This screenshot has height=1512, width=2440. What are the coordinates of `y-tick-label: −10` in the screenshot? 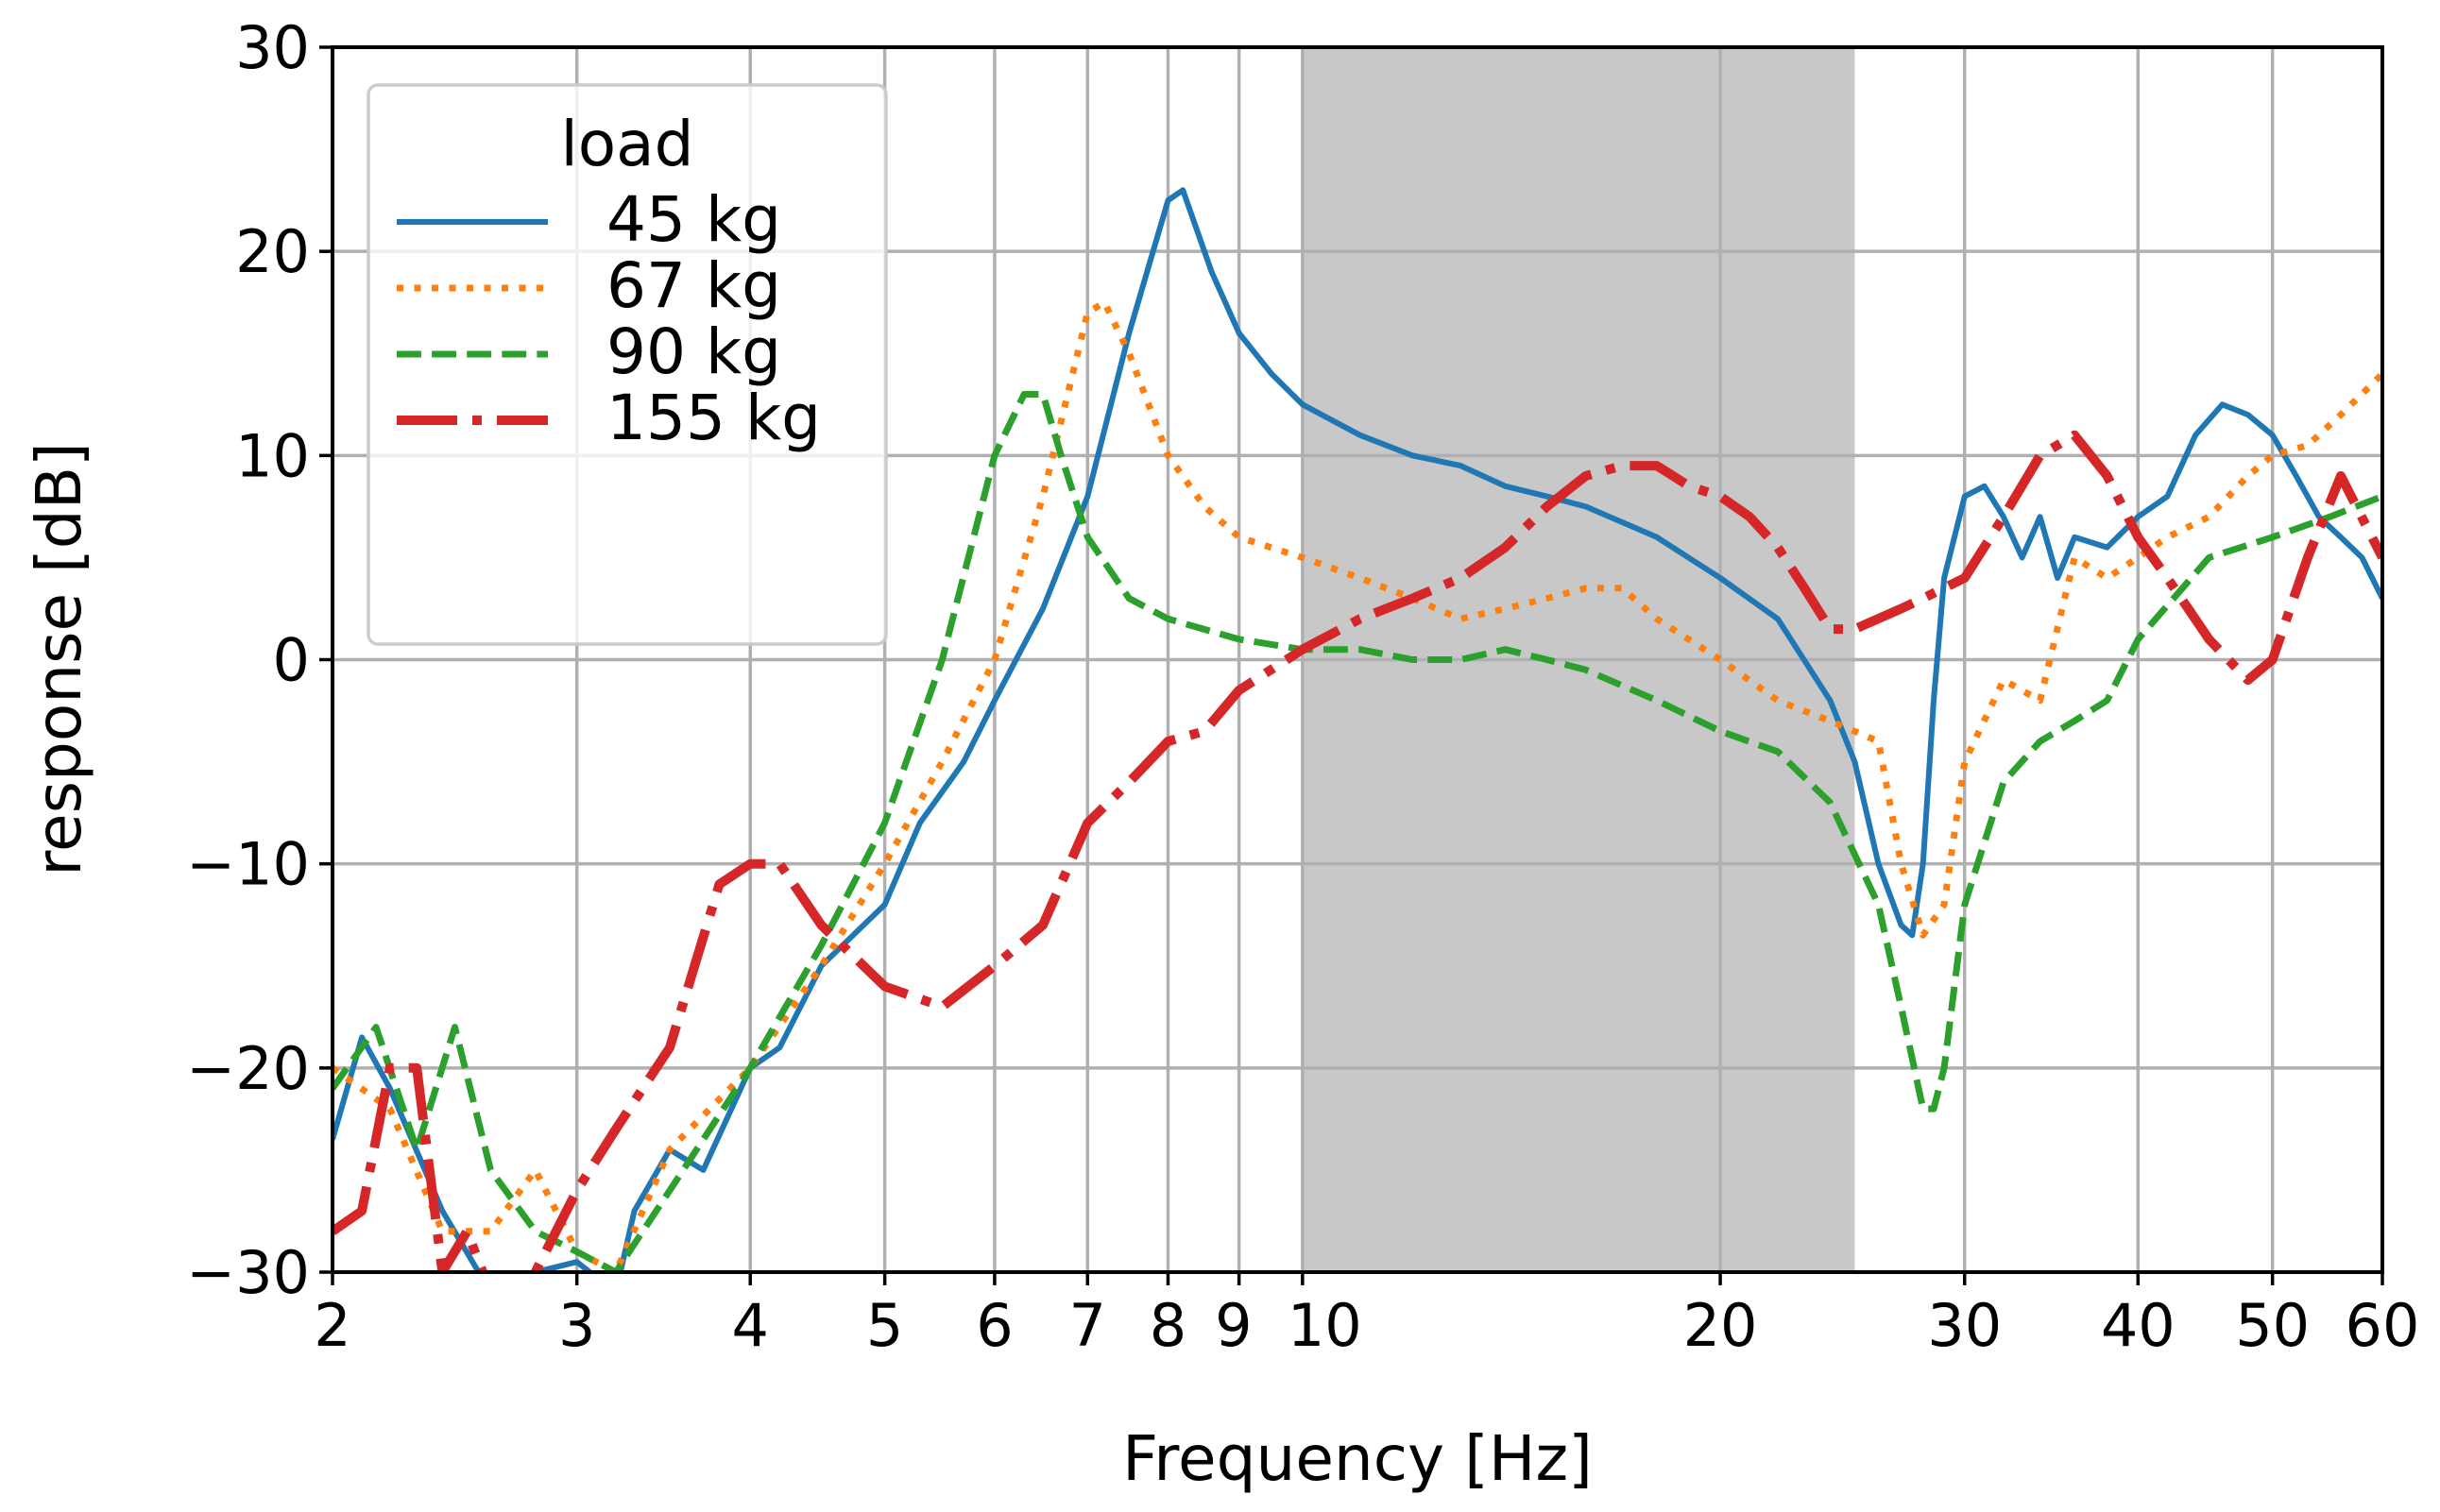 It's located at (248, 864).